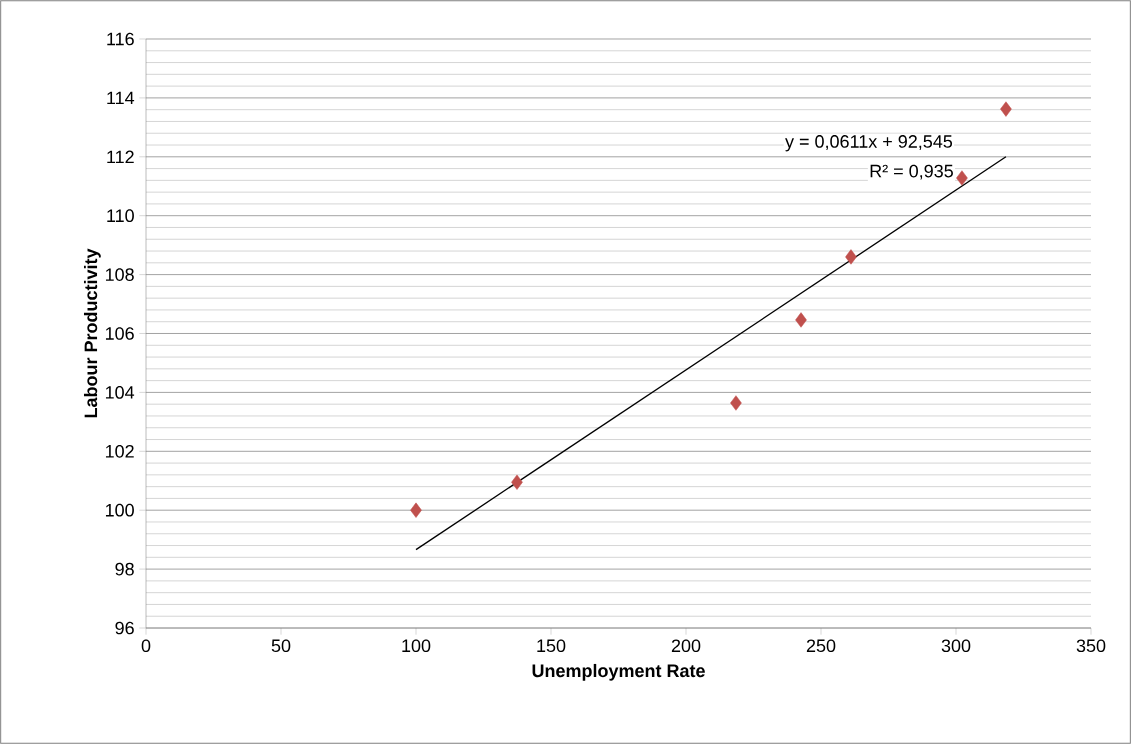 The image size is (1131, 744). I want to click on x-axis-title: Unemployment Rate, so click(618, 672).